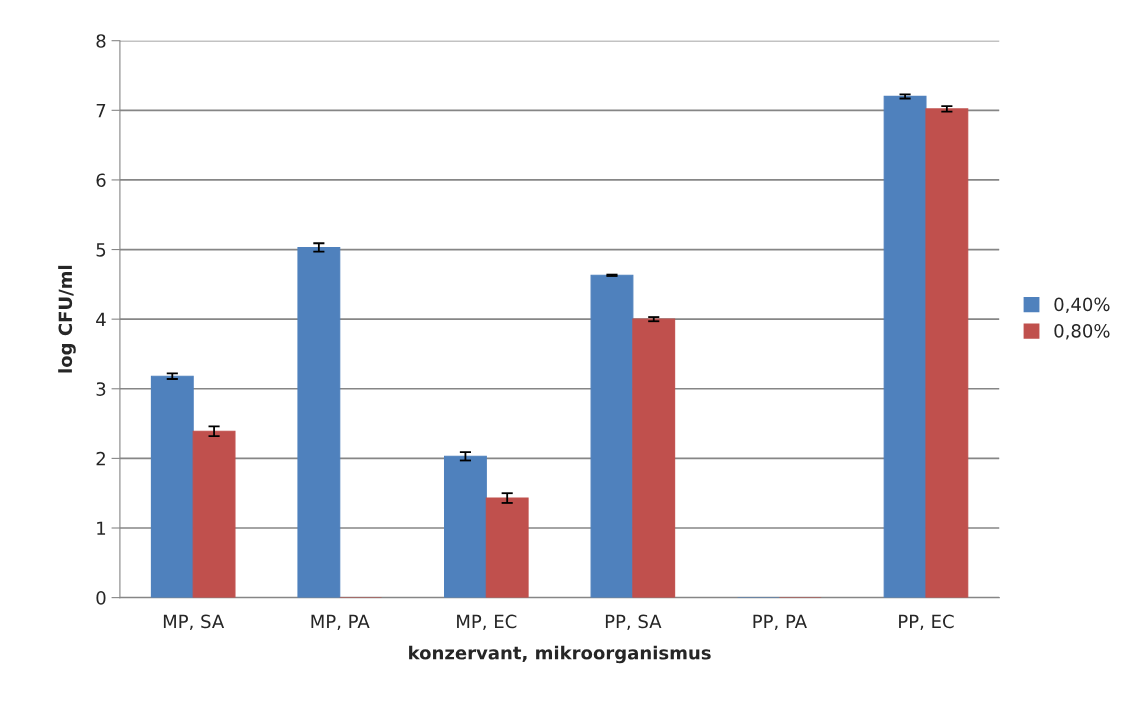  I want to click on y-tick-label: 6, so click(101, 180).